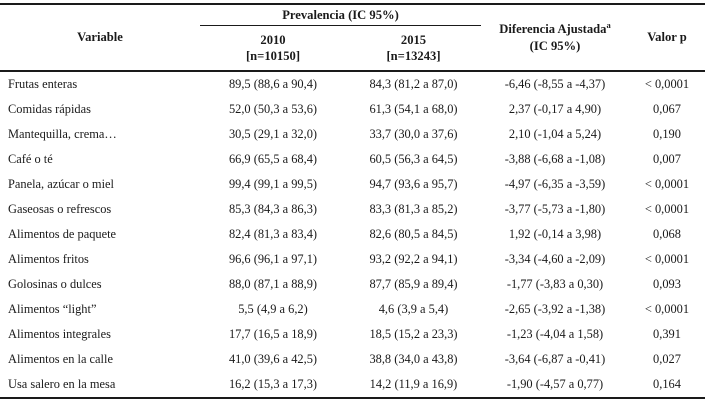 The image size is (705, 401). Describe the element at coordinates (555, 134) in the screenshot. I see `cell-diferencia: 2,10 (-1,04 a 5,24)` at that location.